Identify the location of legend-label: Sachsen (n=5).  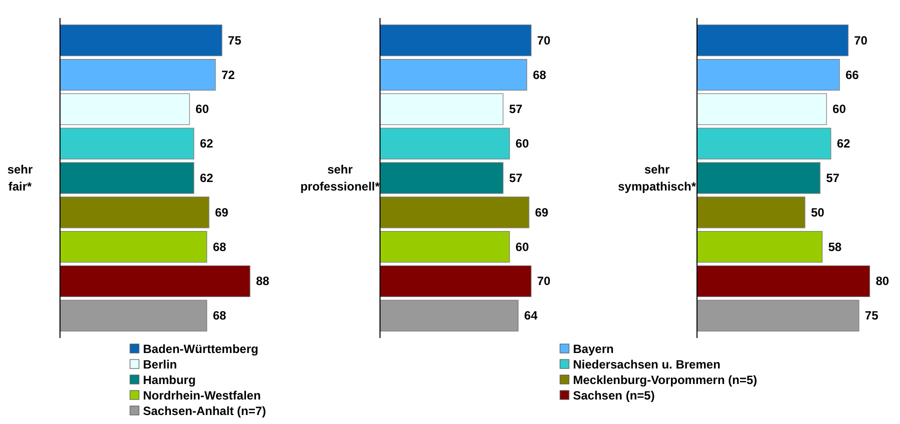
(614, 395).